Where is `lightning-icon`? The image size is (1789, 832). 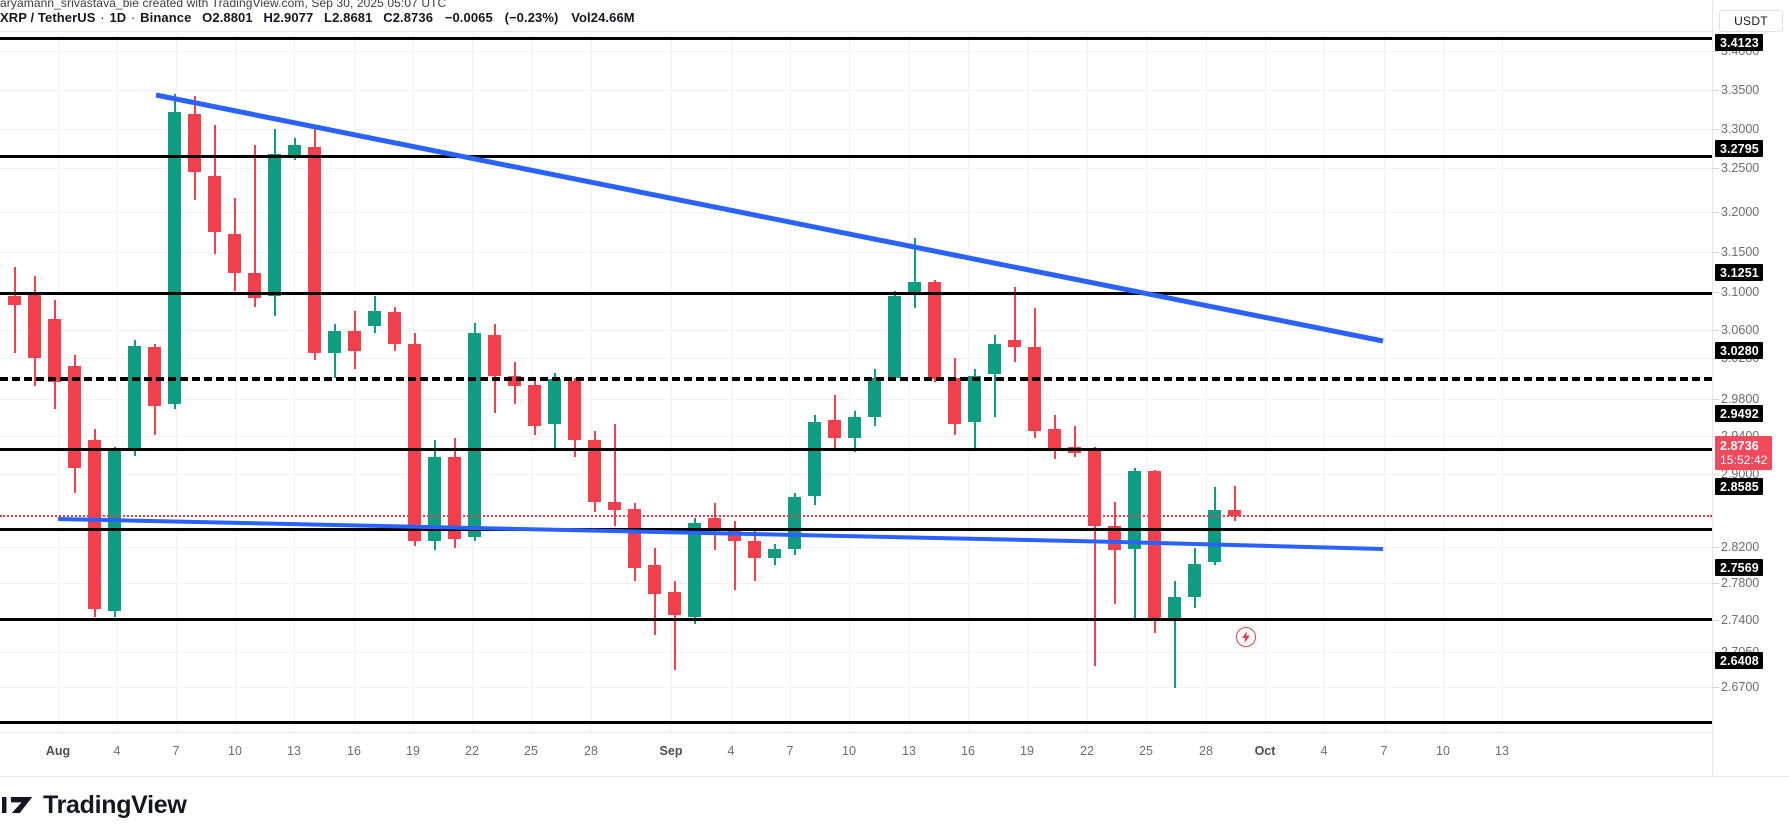
lightning-icon is located at coordinates (1246, 637).